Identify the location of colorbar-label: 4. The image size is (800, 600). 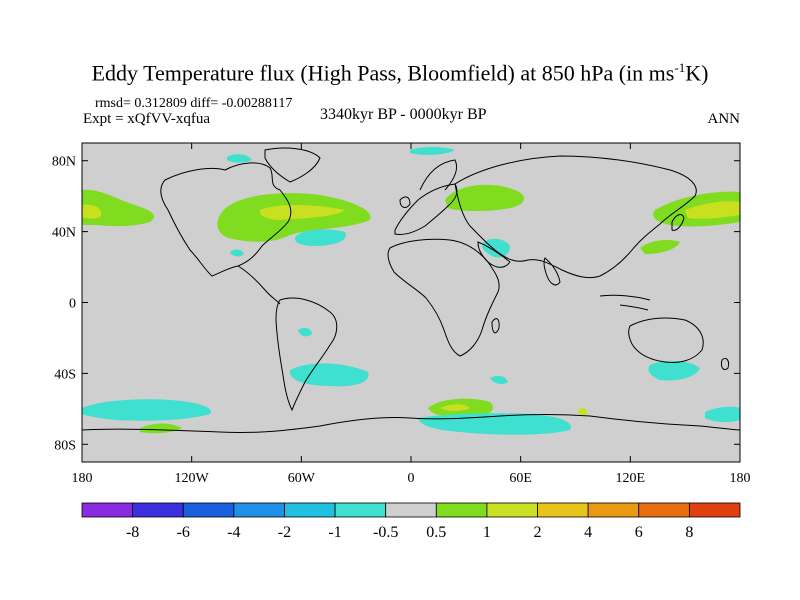
(588, 532).